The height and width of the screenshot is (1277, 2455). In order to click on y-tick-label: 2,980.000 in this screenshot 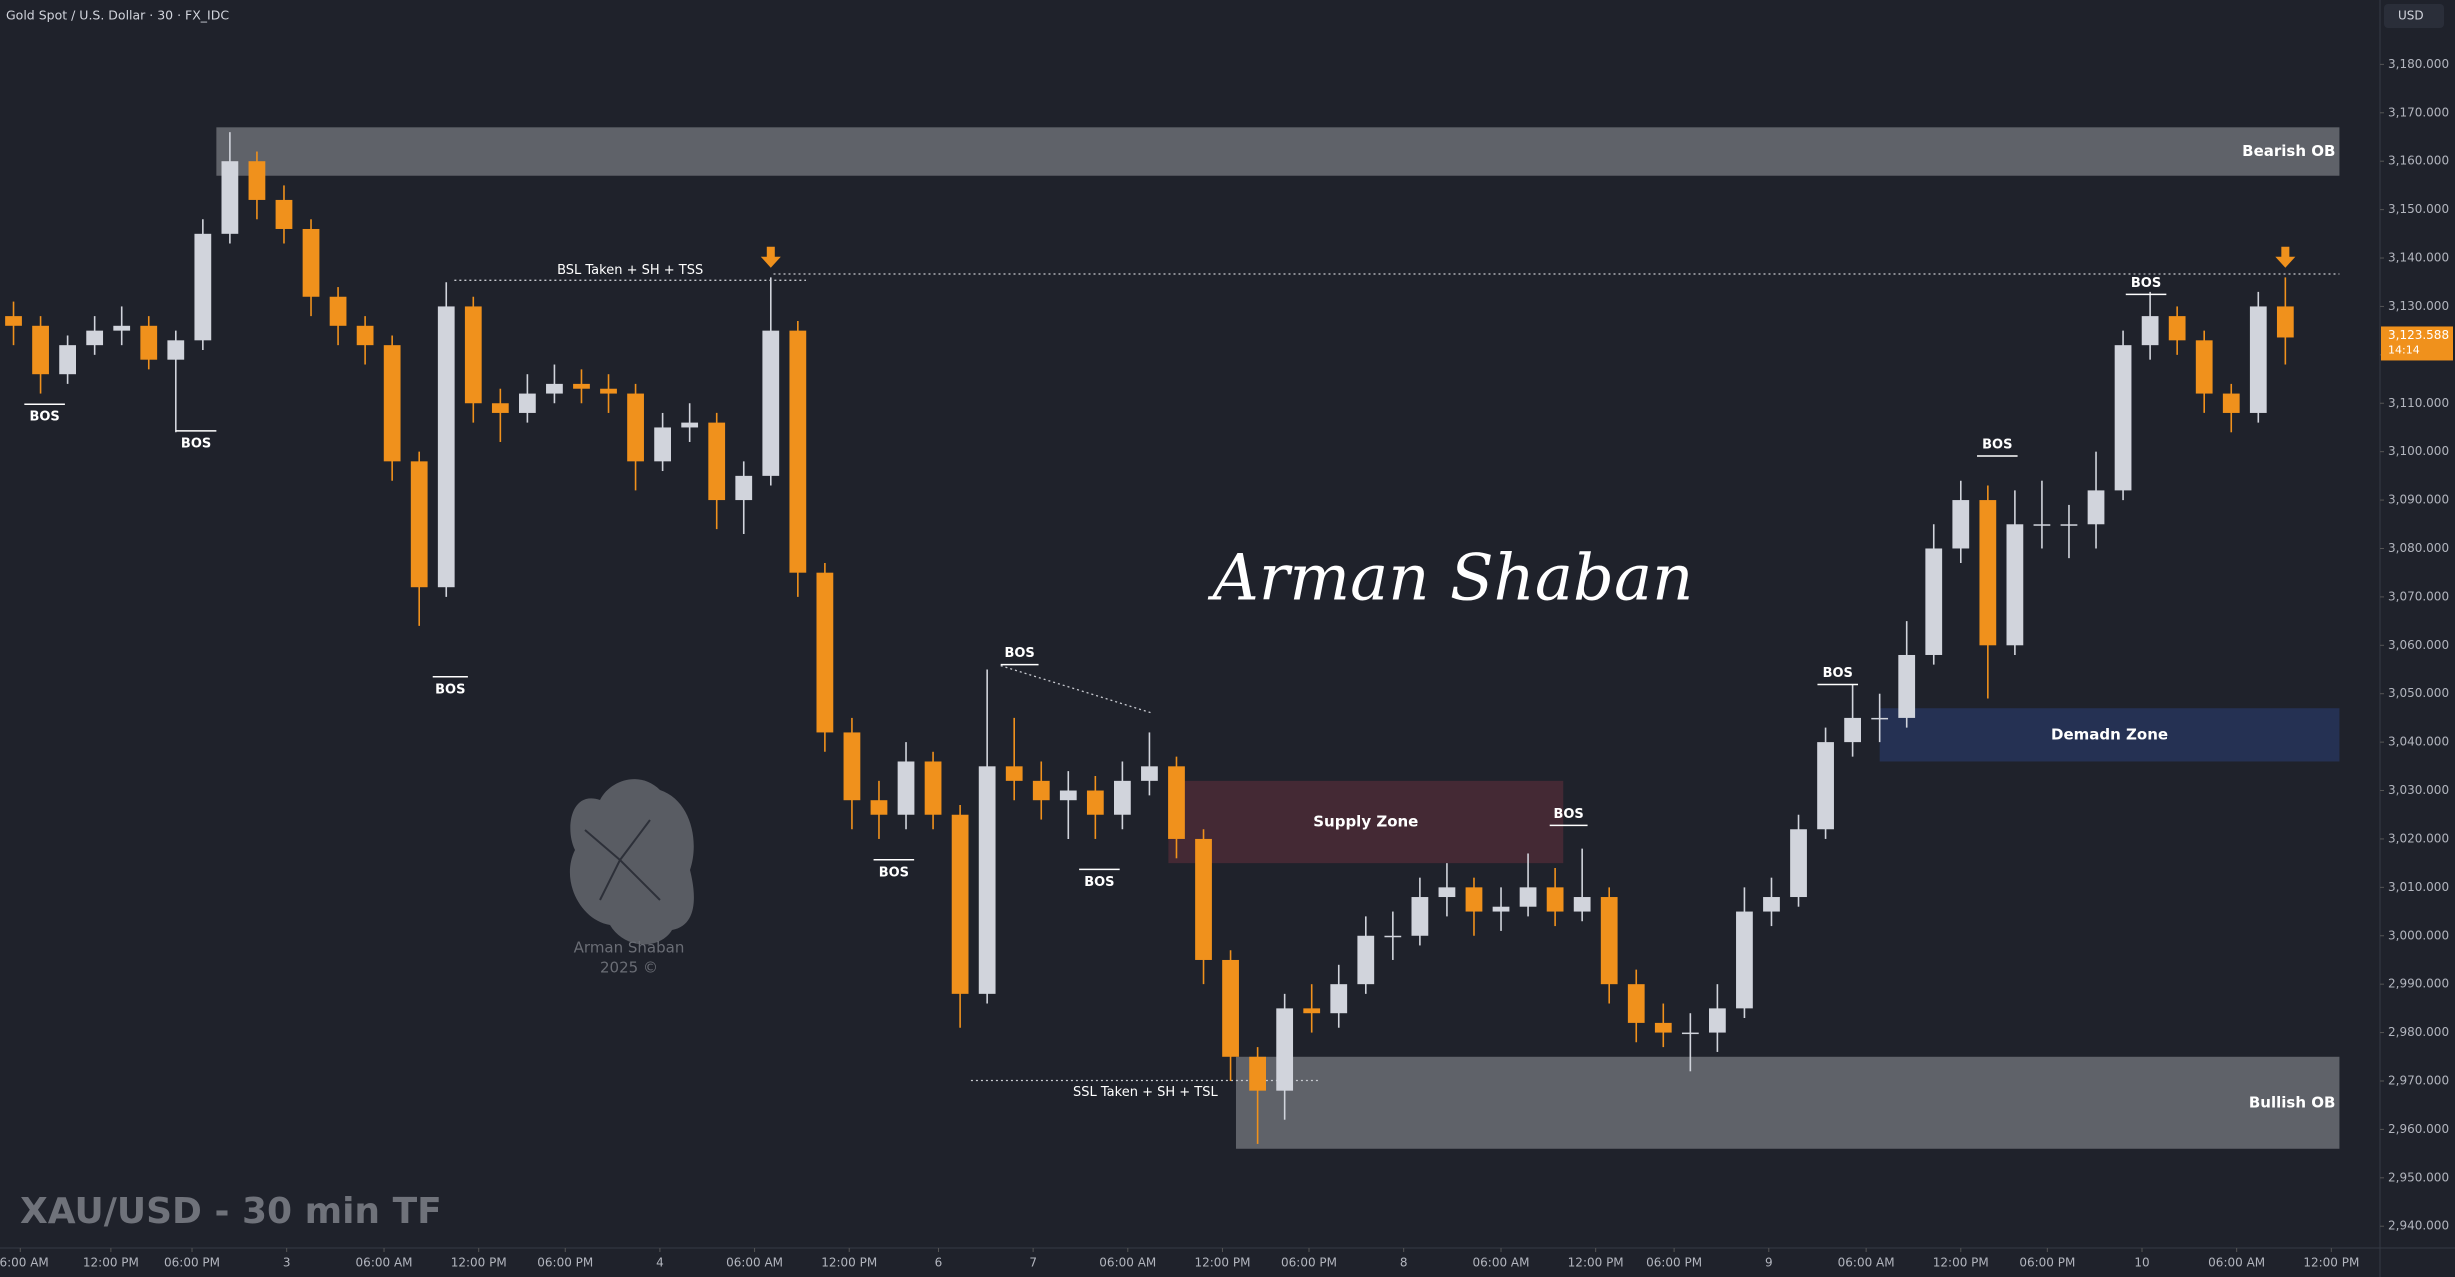, I will do `click(2418, 1032)`.